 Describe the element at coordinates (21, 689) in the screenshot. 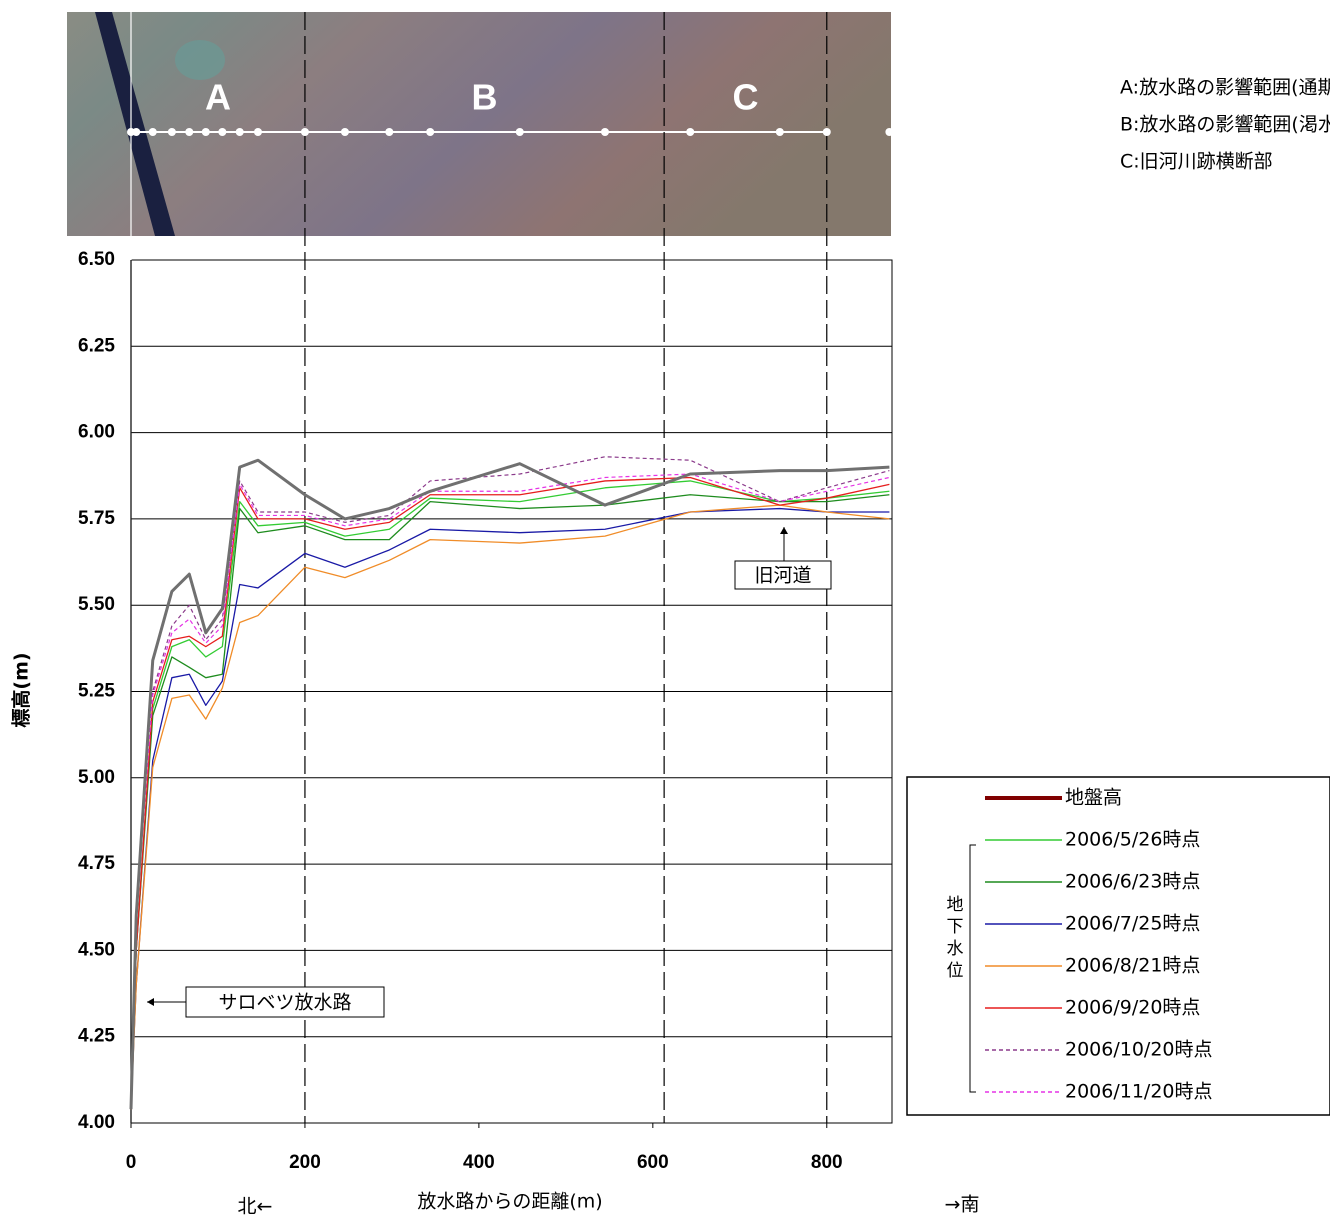

I see `y-axis-label: 標高(m)` at that location.